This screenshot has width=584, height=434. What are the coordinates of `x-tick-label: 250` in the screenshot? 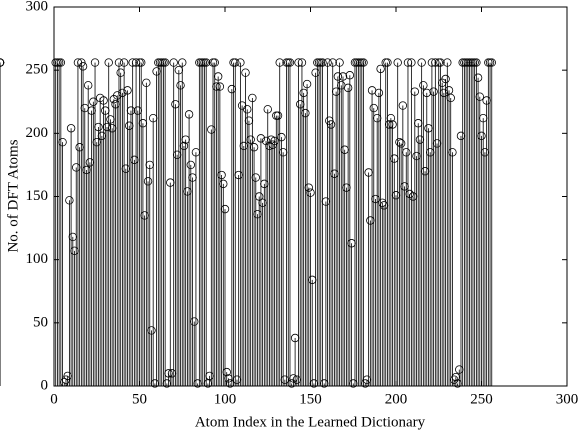 It's located at (481, 399).